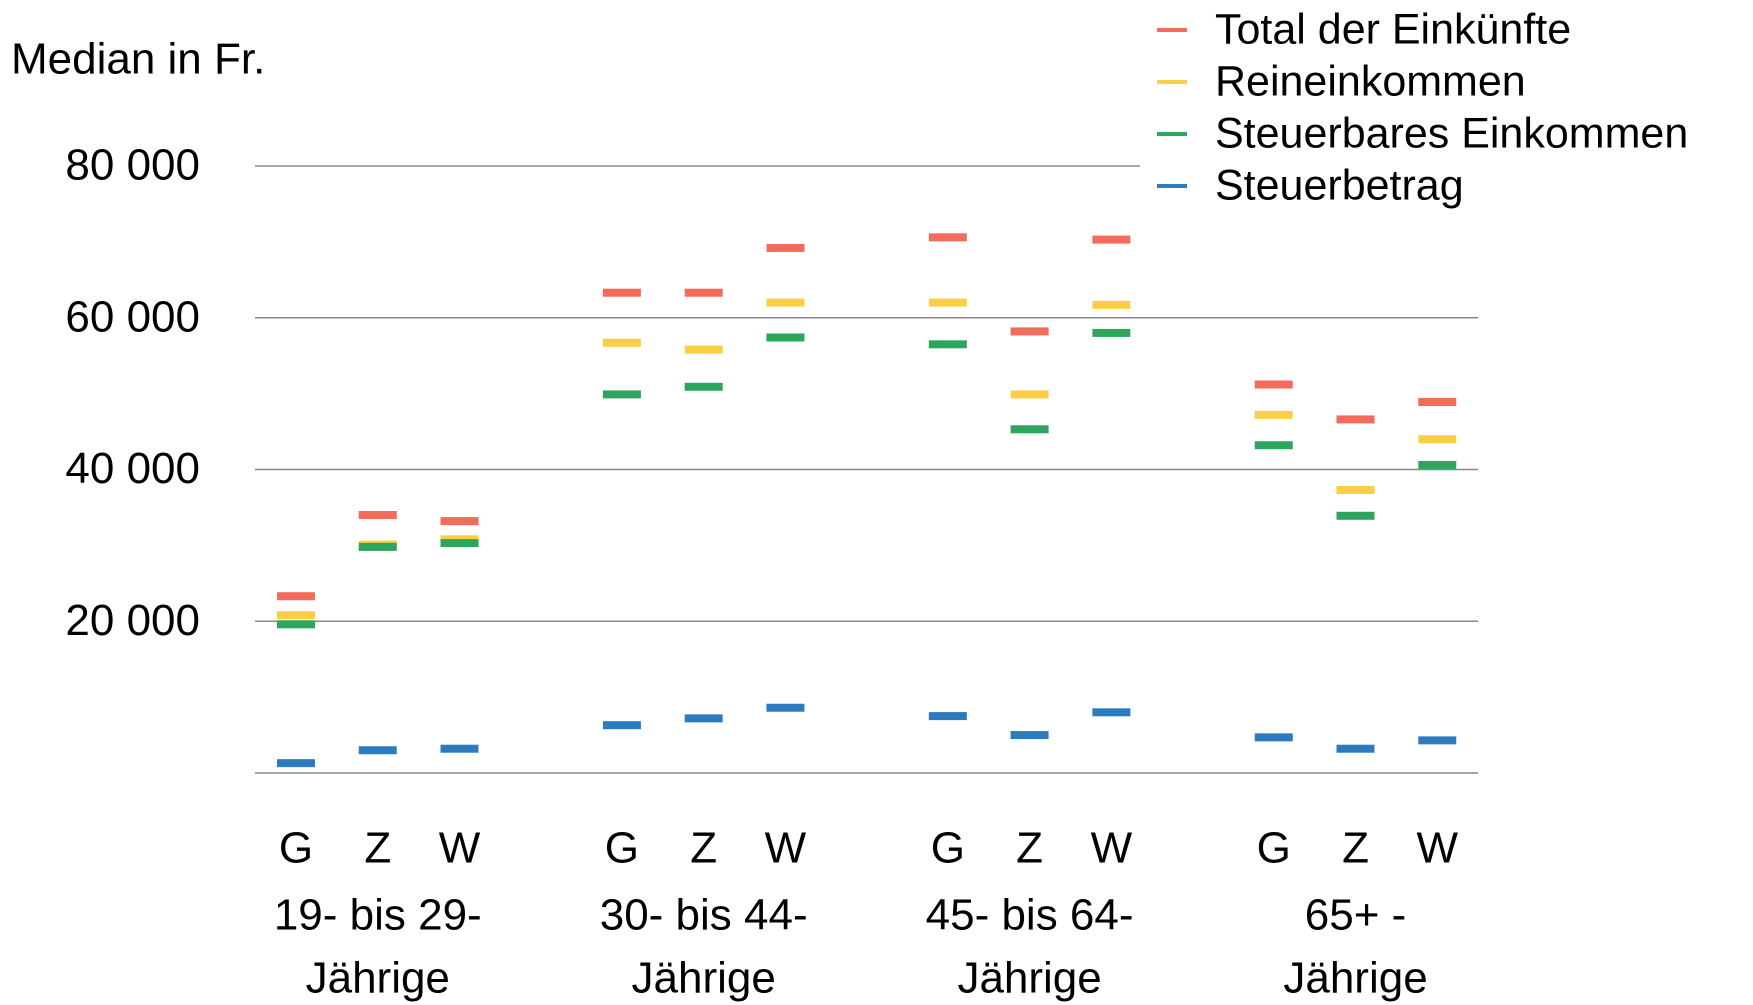 The height and width of the screenshot is (1005, 1753). What do you see at coordinates (132, 316) in the screenshot?
I see `y-tick-label: 60 000` at bounding box center [132, 316].